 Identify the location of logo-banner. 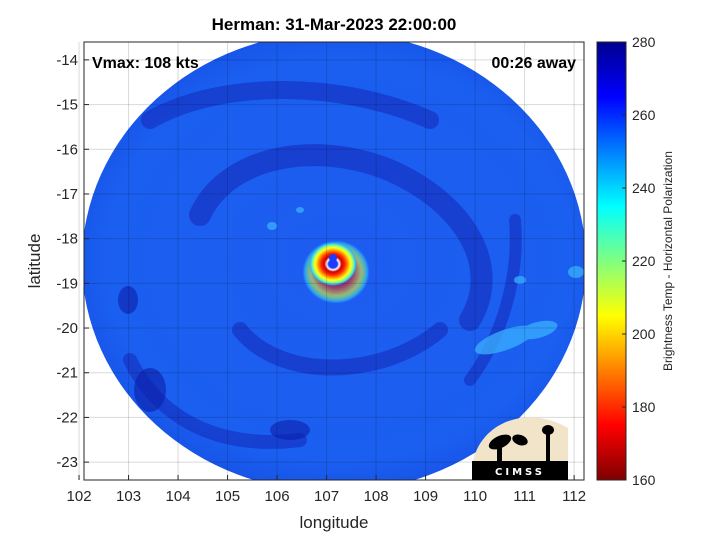
(520, 470).